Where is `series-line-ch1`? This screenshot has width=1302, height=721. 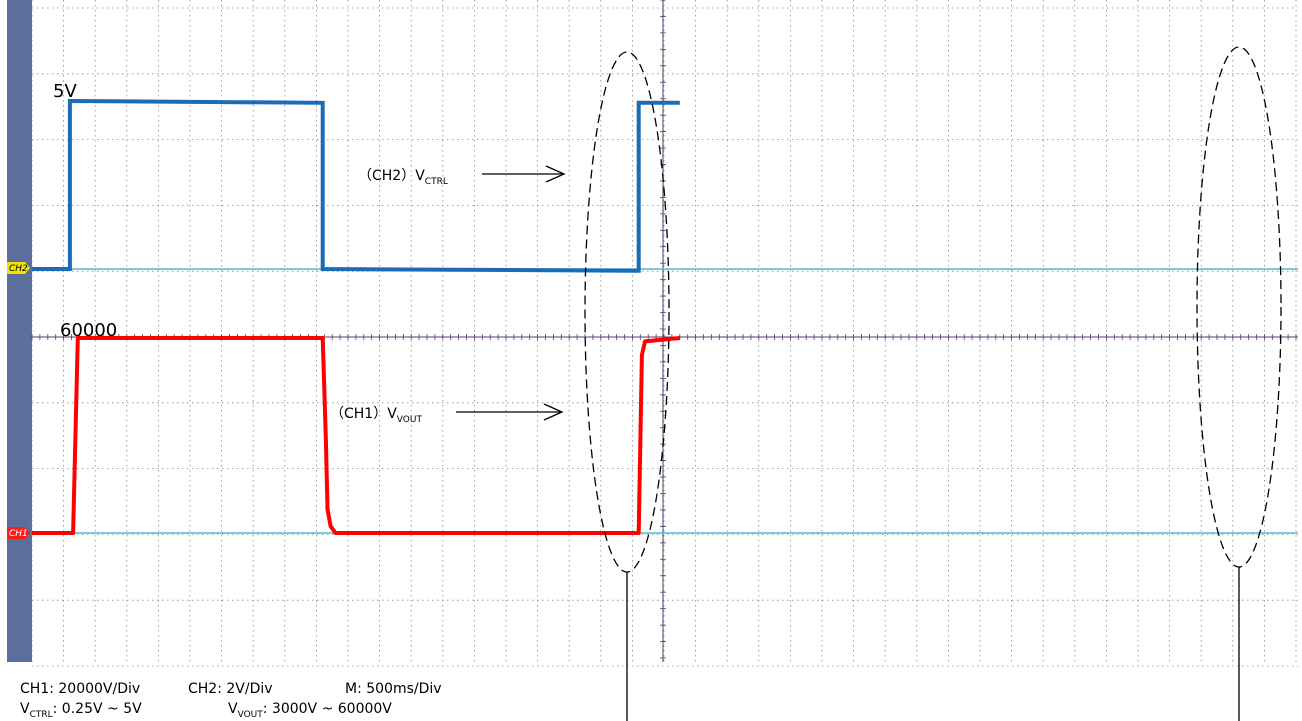
series-line-ch1 is located at coordinates (356, 435).